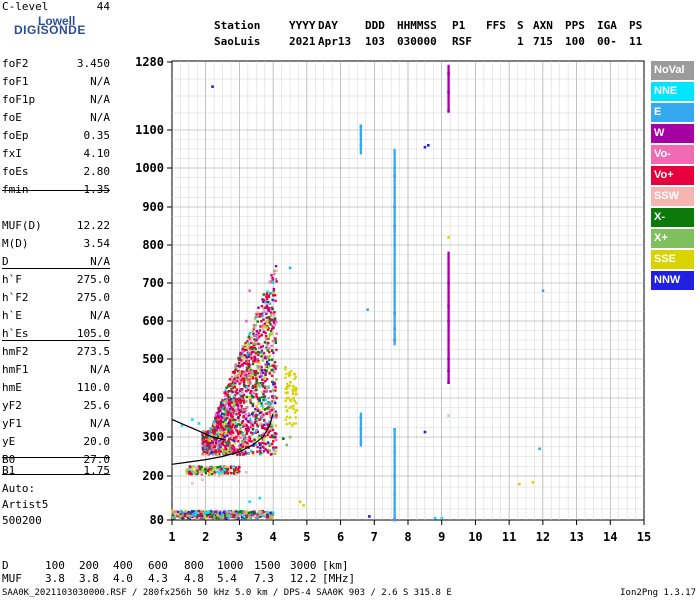 Image resolution: width=700 pixels, height=600 pixels. What do you see at coordinates (475, 537) in the screenshot?
I see `x-tick-label: 10` at bounding box center [475, 537].